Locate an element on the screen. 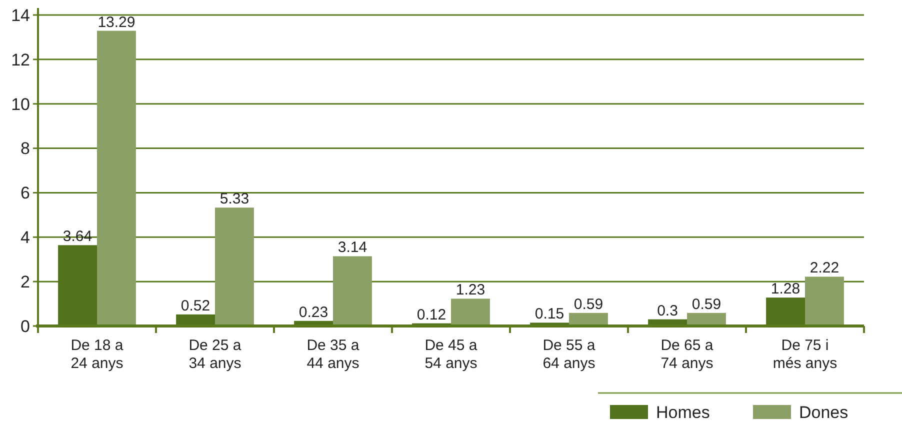 The width and height of the screenshot is (902, 426). data-label: 13.29 is located at coordinates (117, 22).